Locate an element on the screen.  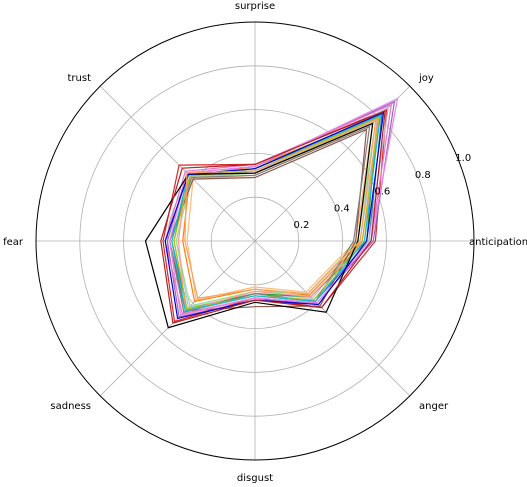
radial-tick-label: 0.2 is located at coordinates (302, 225).